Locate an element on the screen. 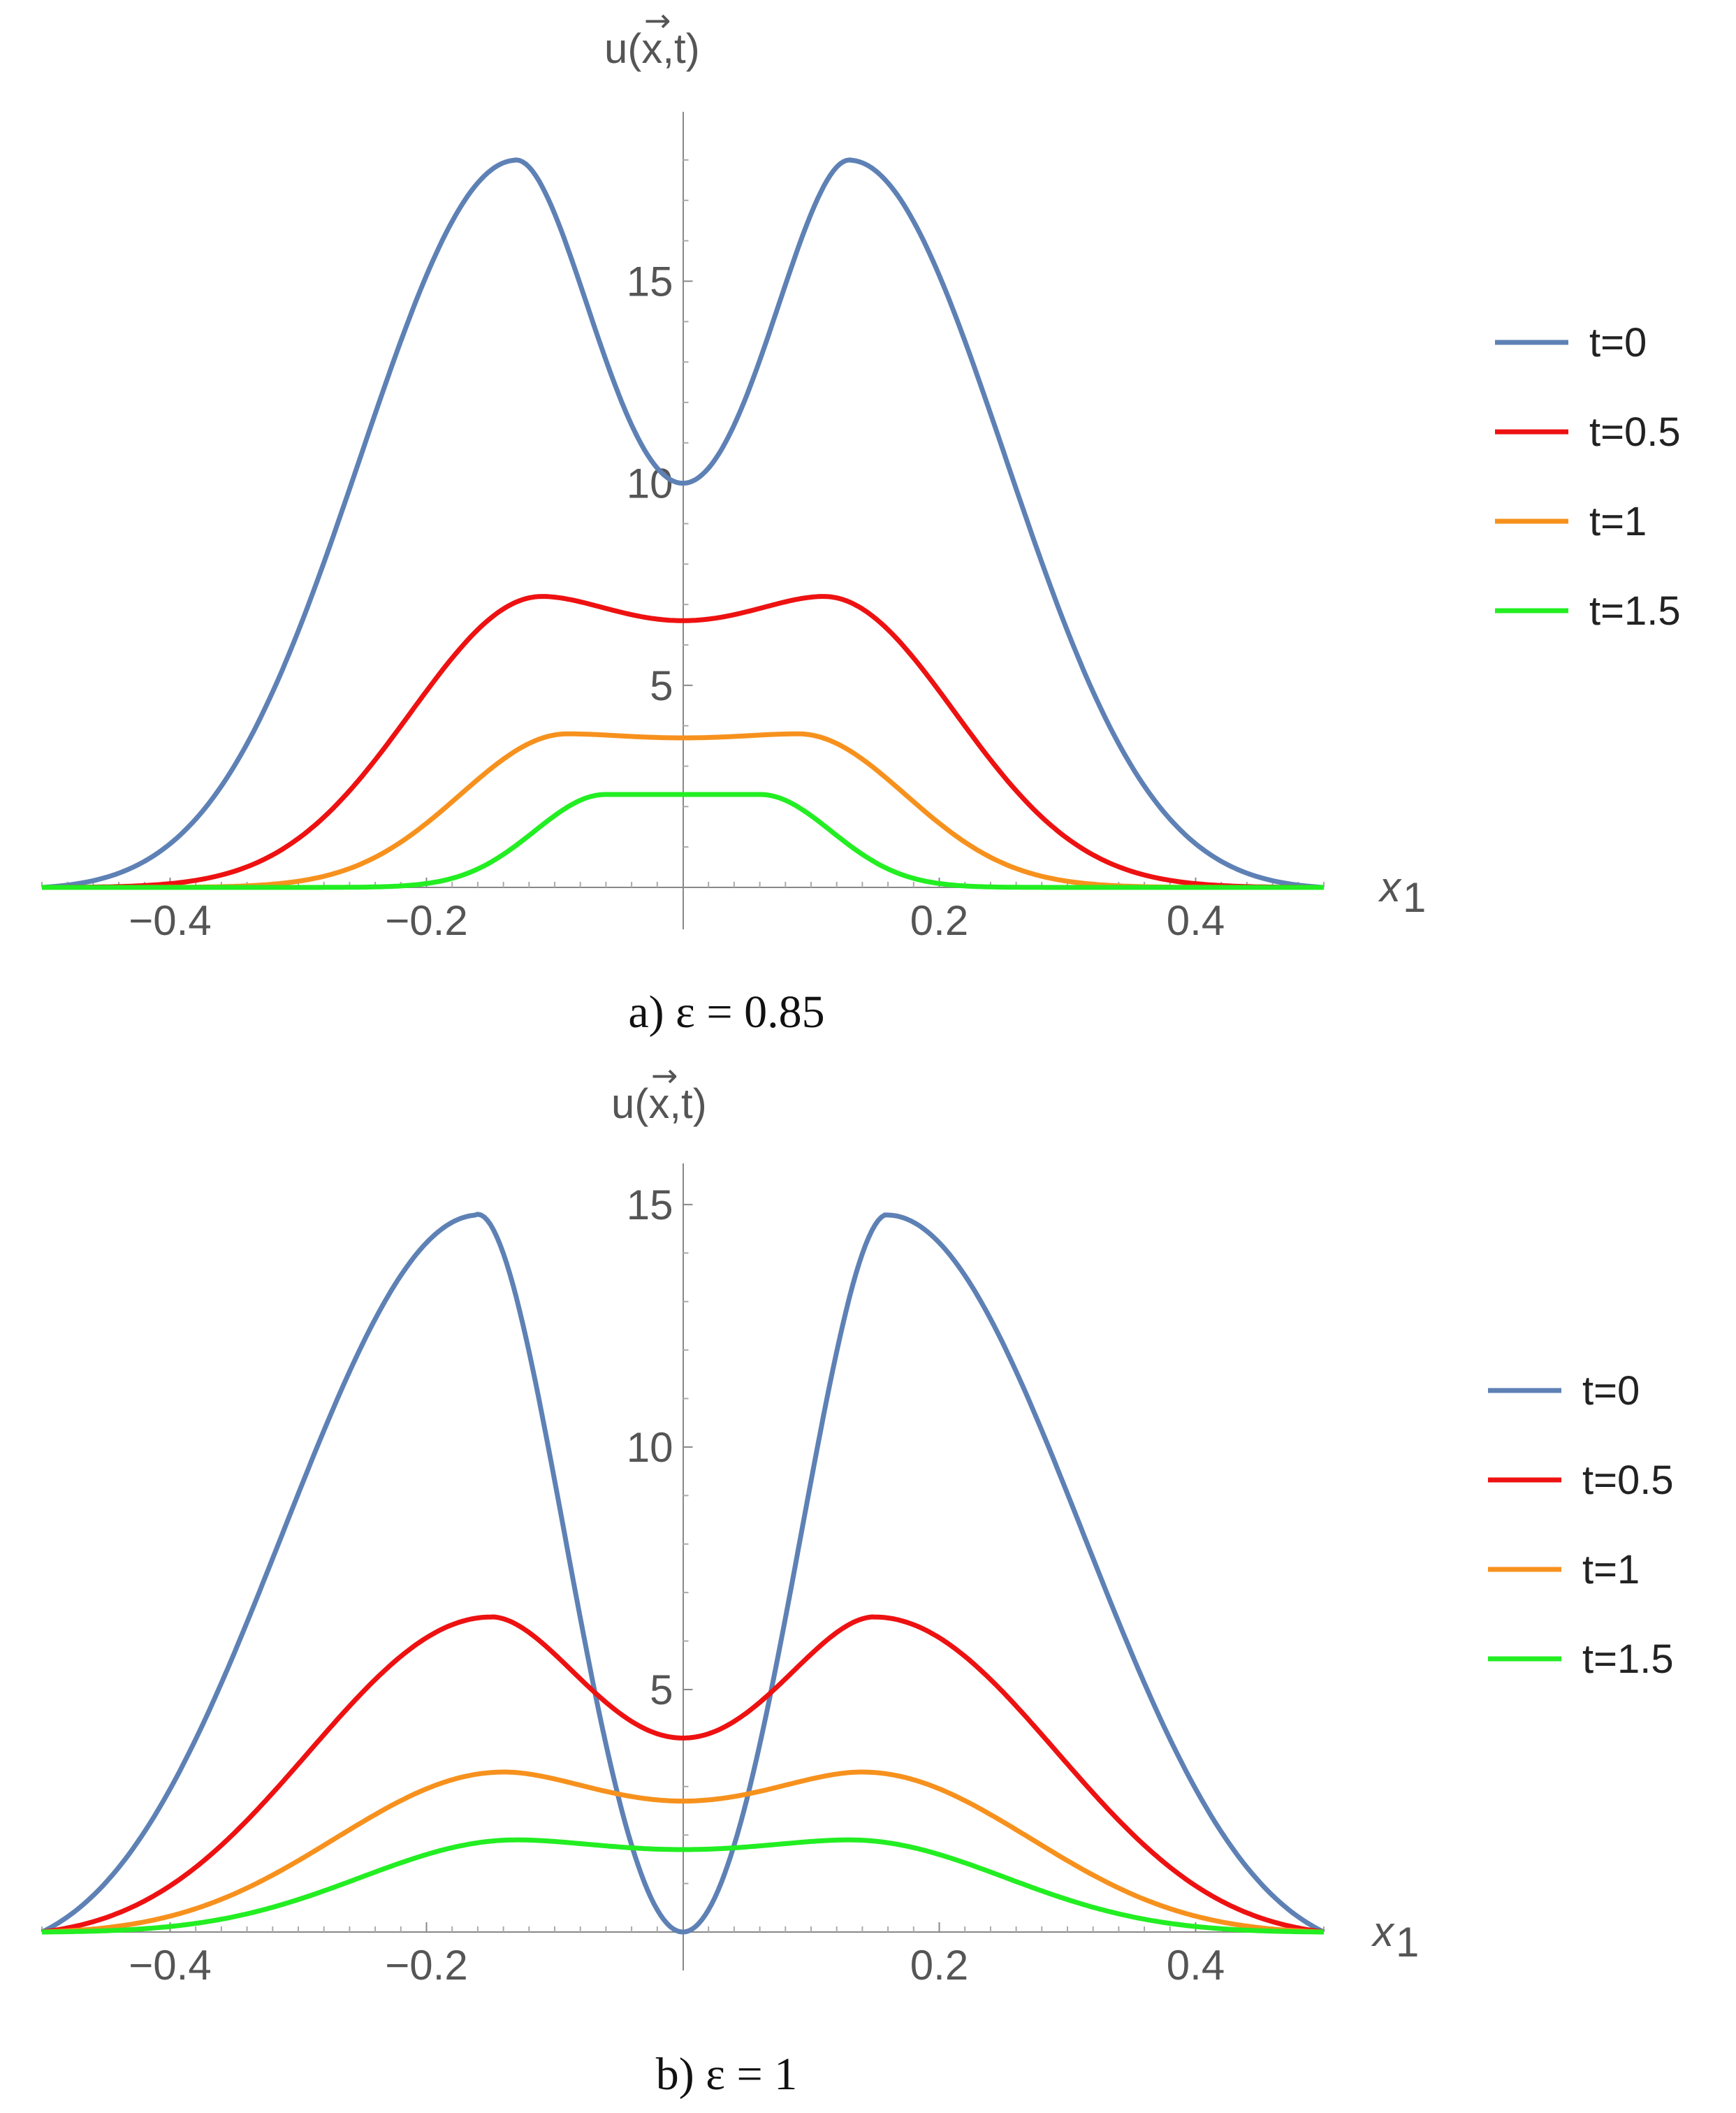 The width and height of the screenshot is (1736, 2113). series-line-t=1 is located at coordinates (683, 1852).